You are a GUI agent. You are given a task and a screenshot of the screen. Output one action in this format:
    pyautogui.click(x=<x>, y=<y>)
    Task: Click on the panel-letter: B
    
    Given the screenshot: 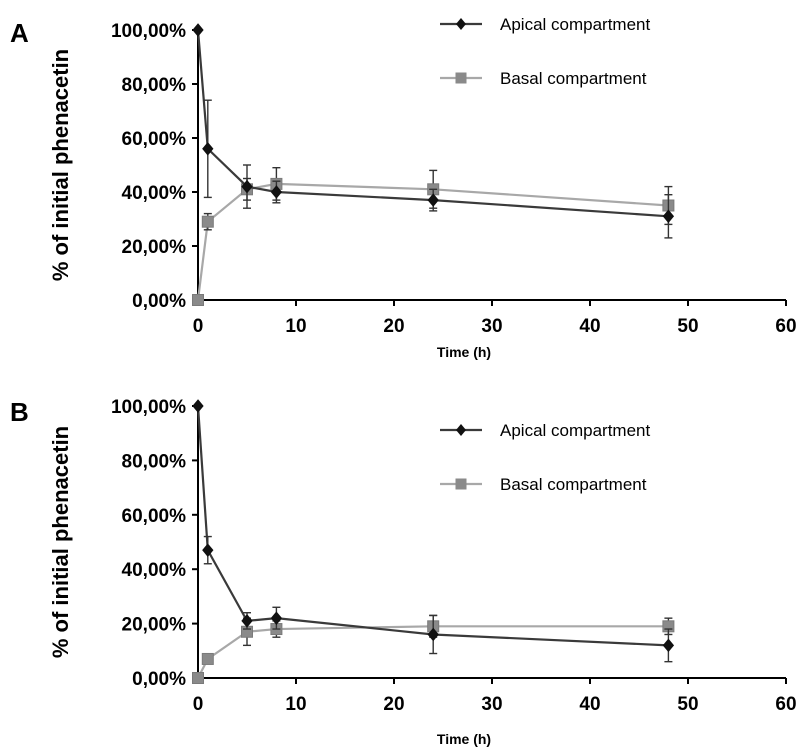 What is the action you would take?
    pyautogui.click(x=19, y=412)
    